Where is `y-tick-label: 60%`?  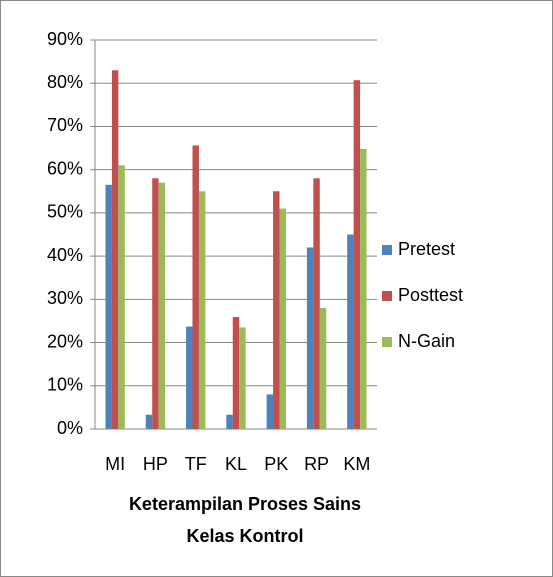 y-tick-label: 60% is located at coordinates (65, 168).